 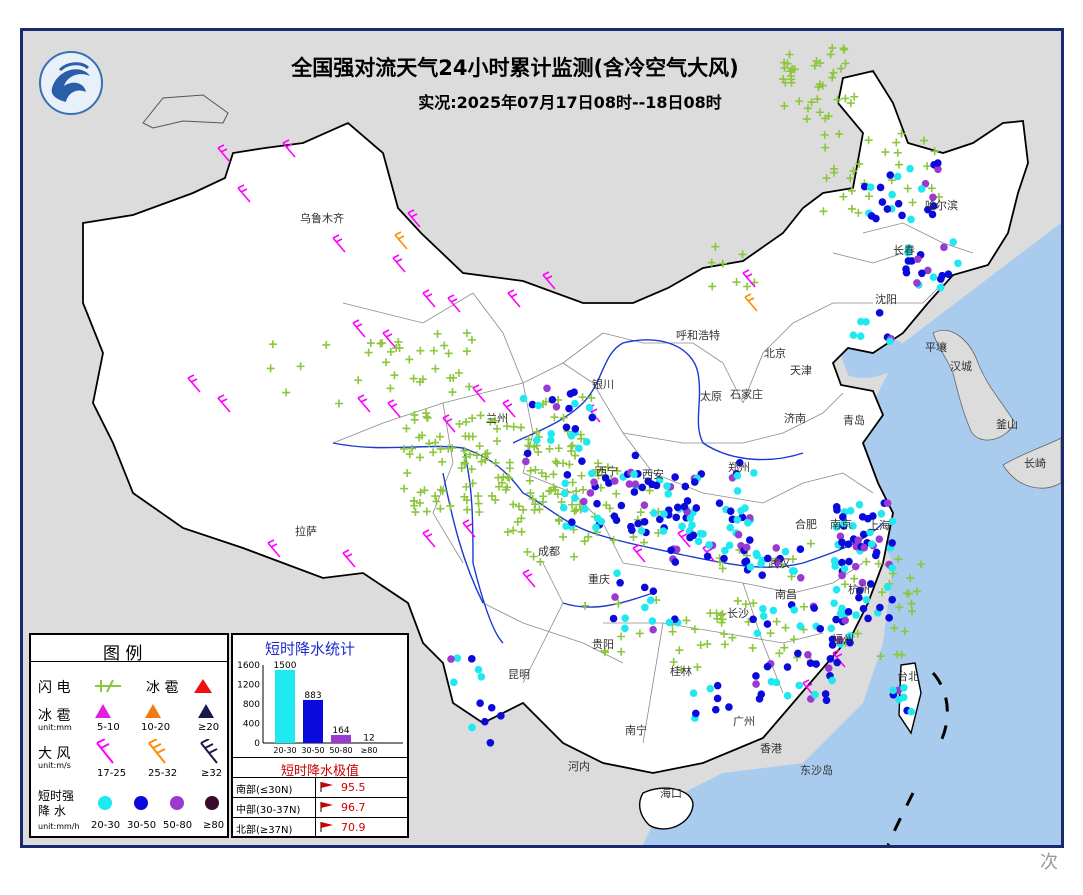 I want to click on flag-icon, so click(x=326, y=827).